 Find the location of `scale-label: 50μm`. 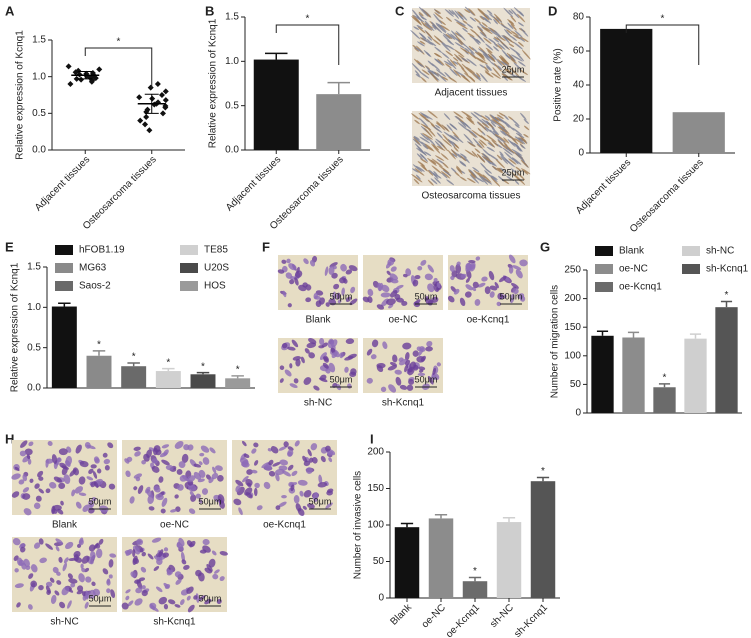

scale-label: 50μm is located at coordinates (100, 501).